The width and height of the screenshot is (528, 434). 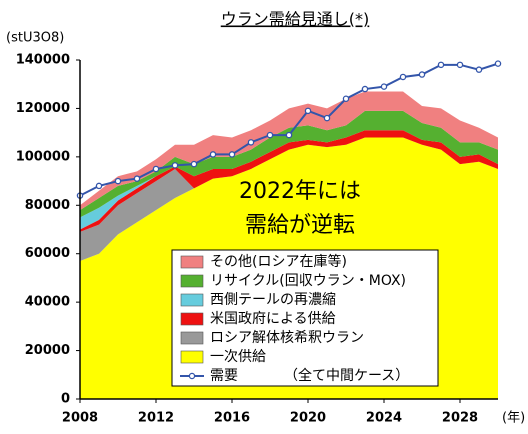 What do you see at coordinates (273, 319) in the screenshot?
I see `legend-label: 米国政府による供給` at bounding box center [273, 319].